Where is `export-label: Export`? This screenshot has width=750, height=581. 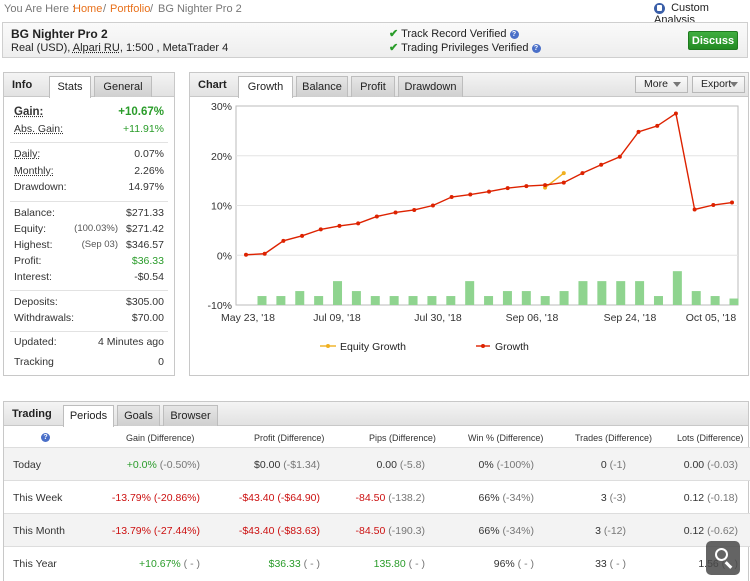 export-label: Export is located at coordinates (716, 84).